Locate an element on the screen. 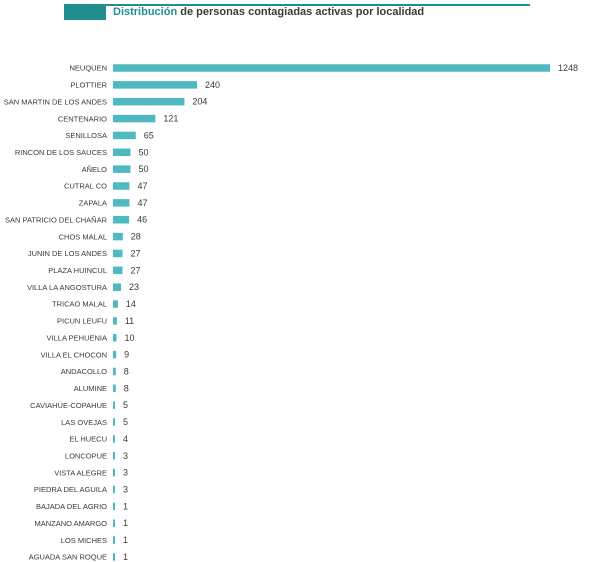 Image resolution: width=589 pixels, height=562 pixels. category-label: LAS OVEJAS is located at coordinates (84, 422).